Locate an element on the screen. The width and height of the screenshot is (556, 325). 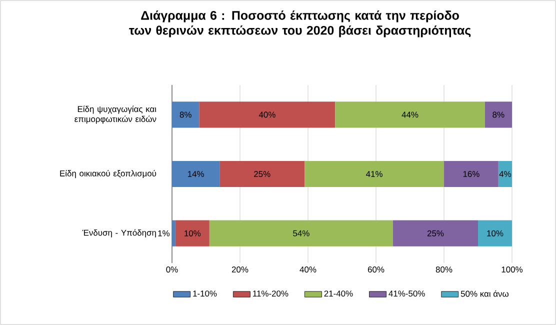
data-label: 16% is located at coordinates (471, 174).